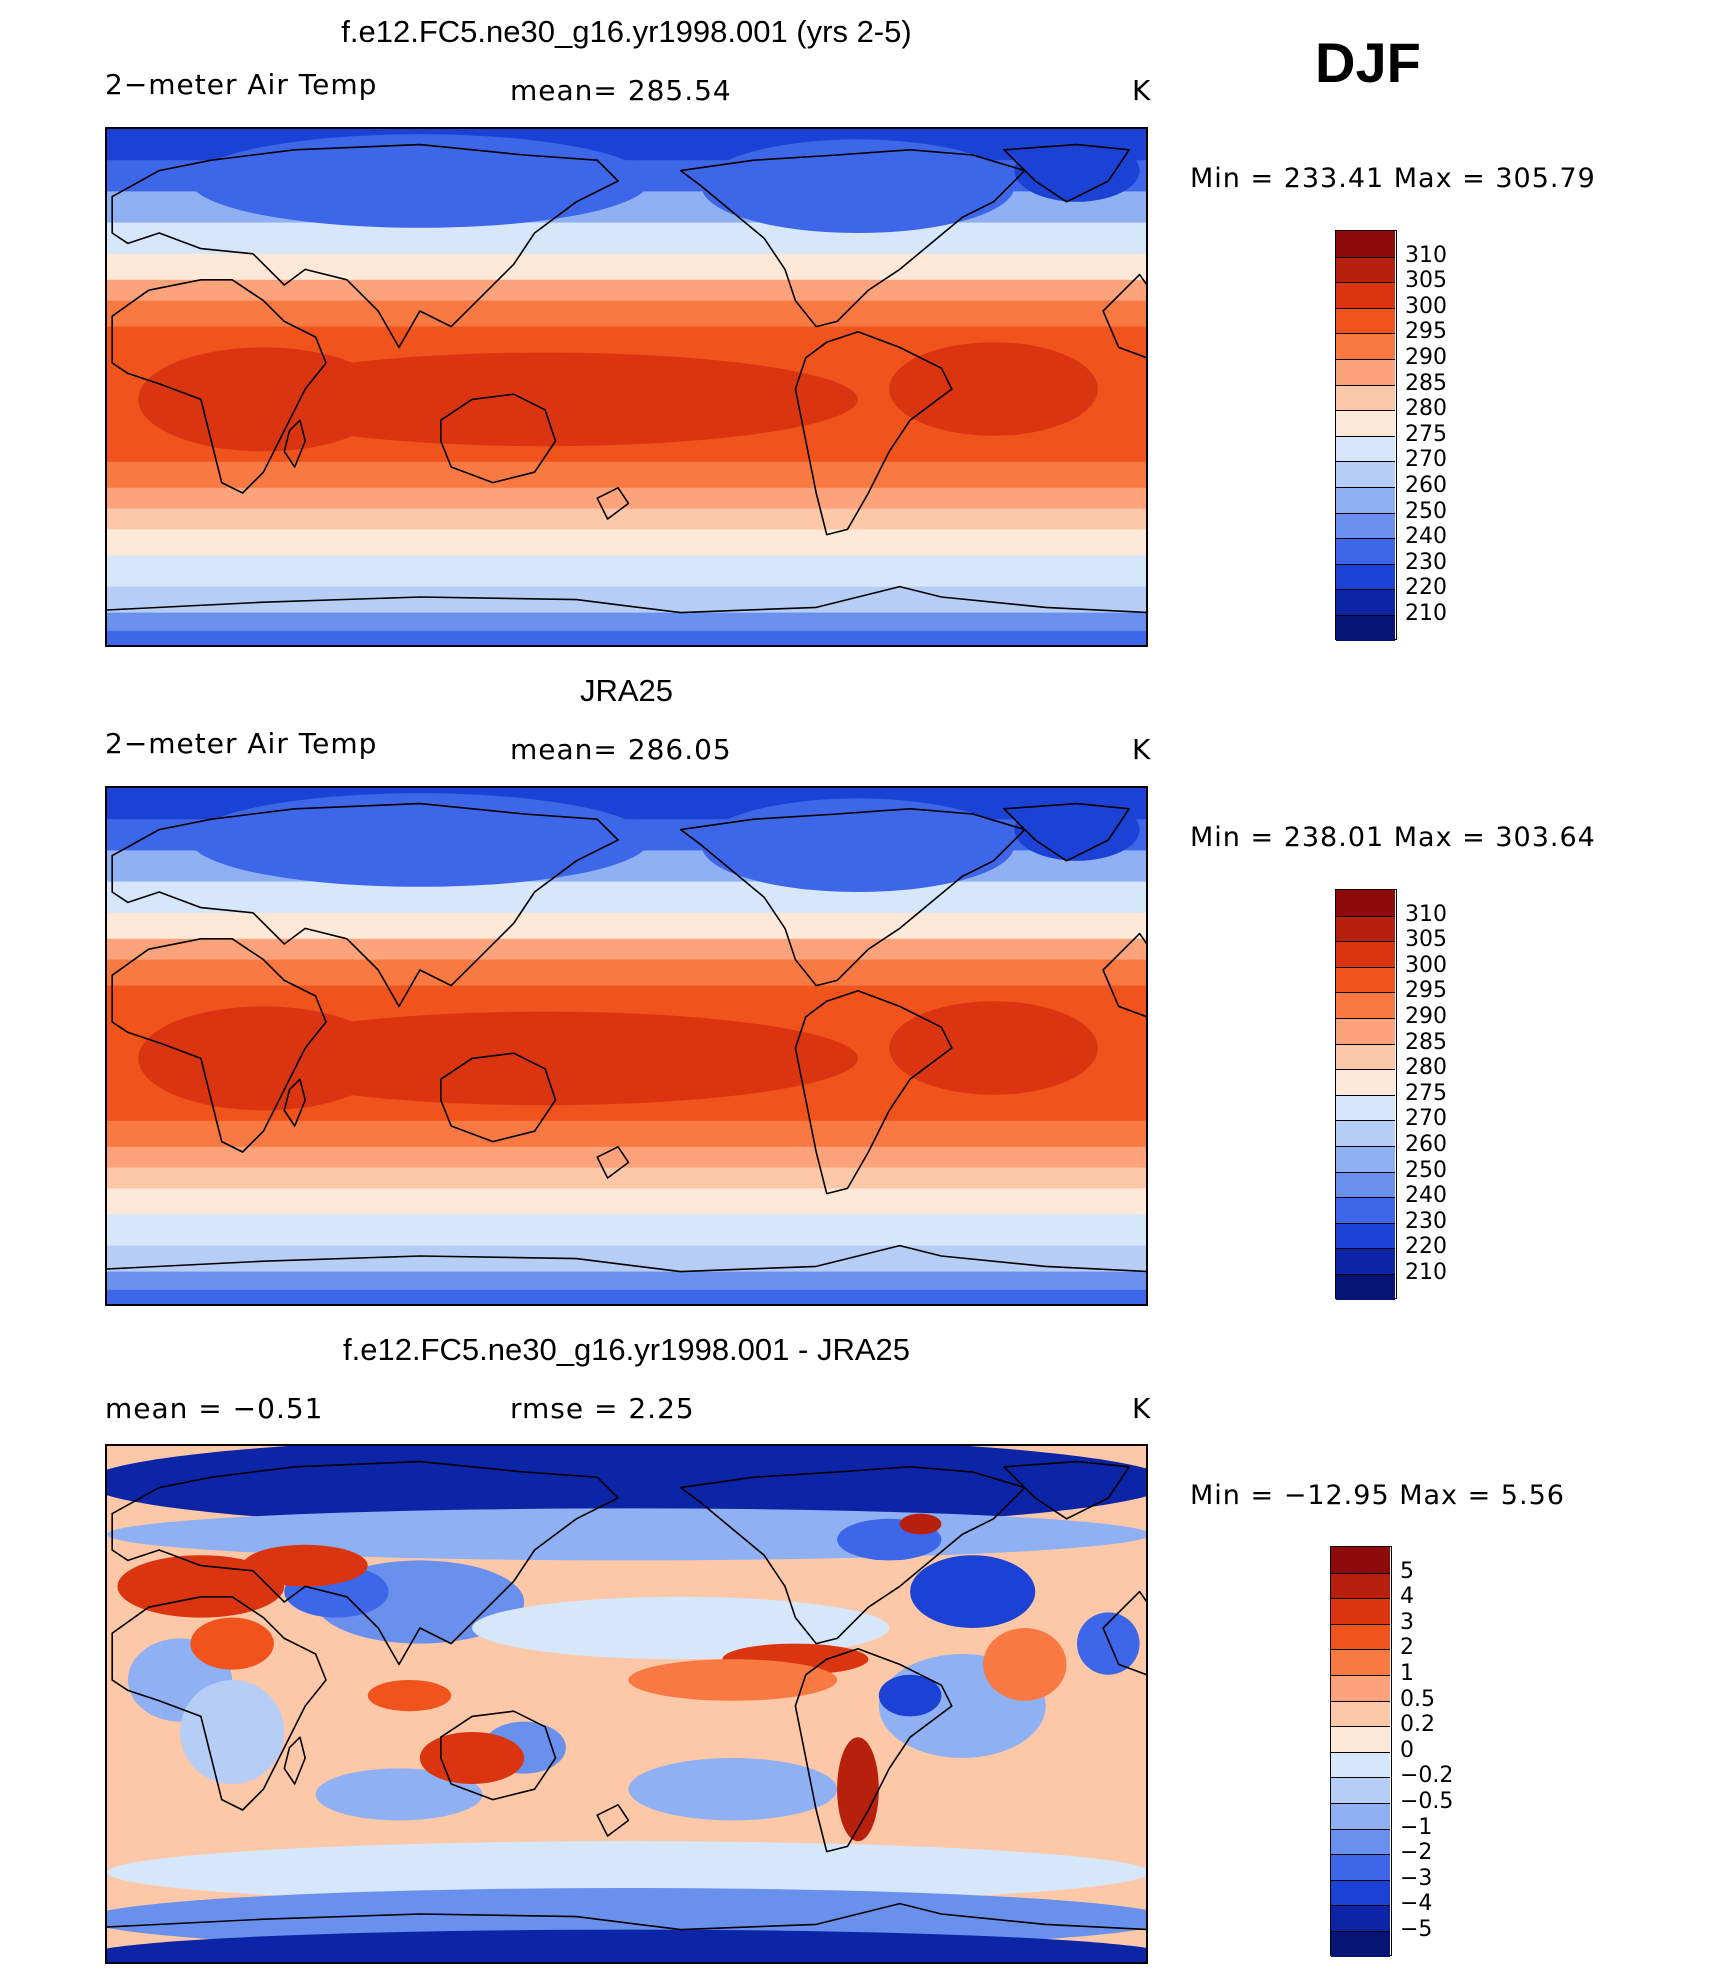  Describe the element at coordinates (1368, 62) in the screenshot. I see `season-label: DJF` at that location.